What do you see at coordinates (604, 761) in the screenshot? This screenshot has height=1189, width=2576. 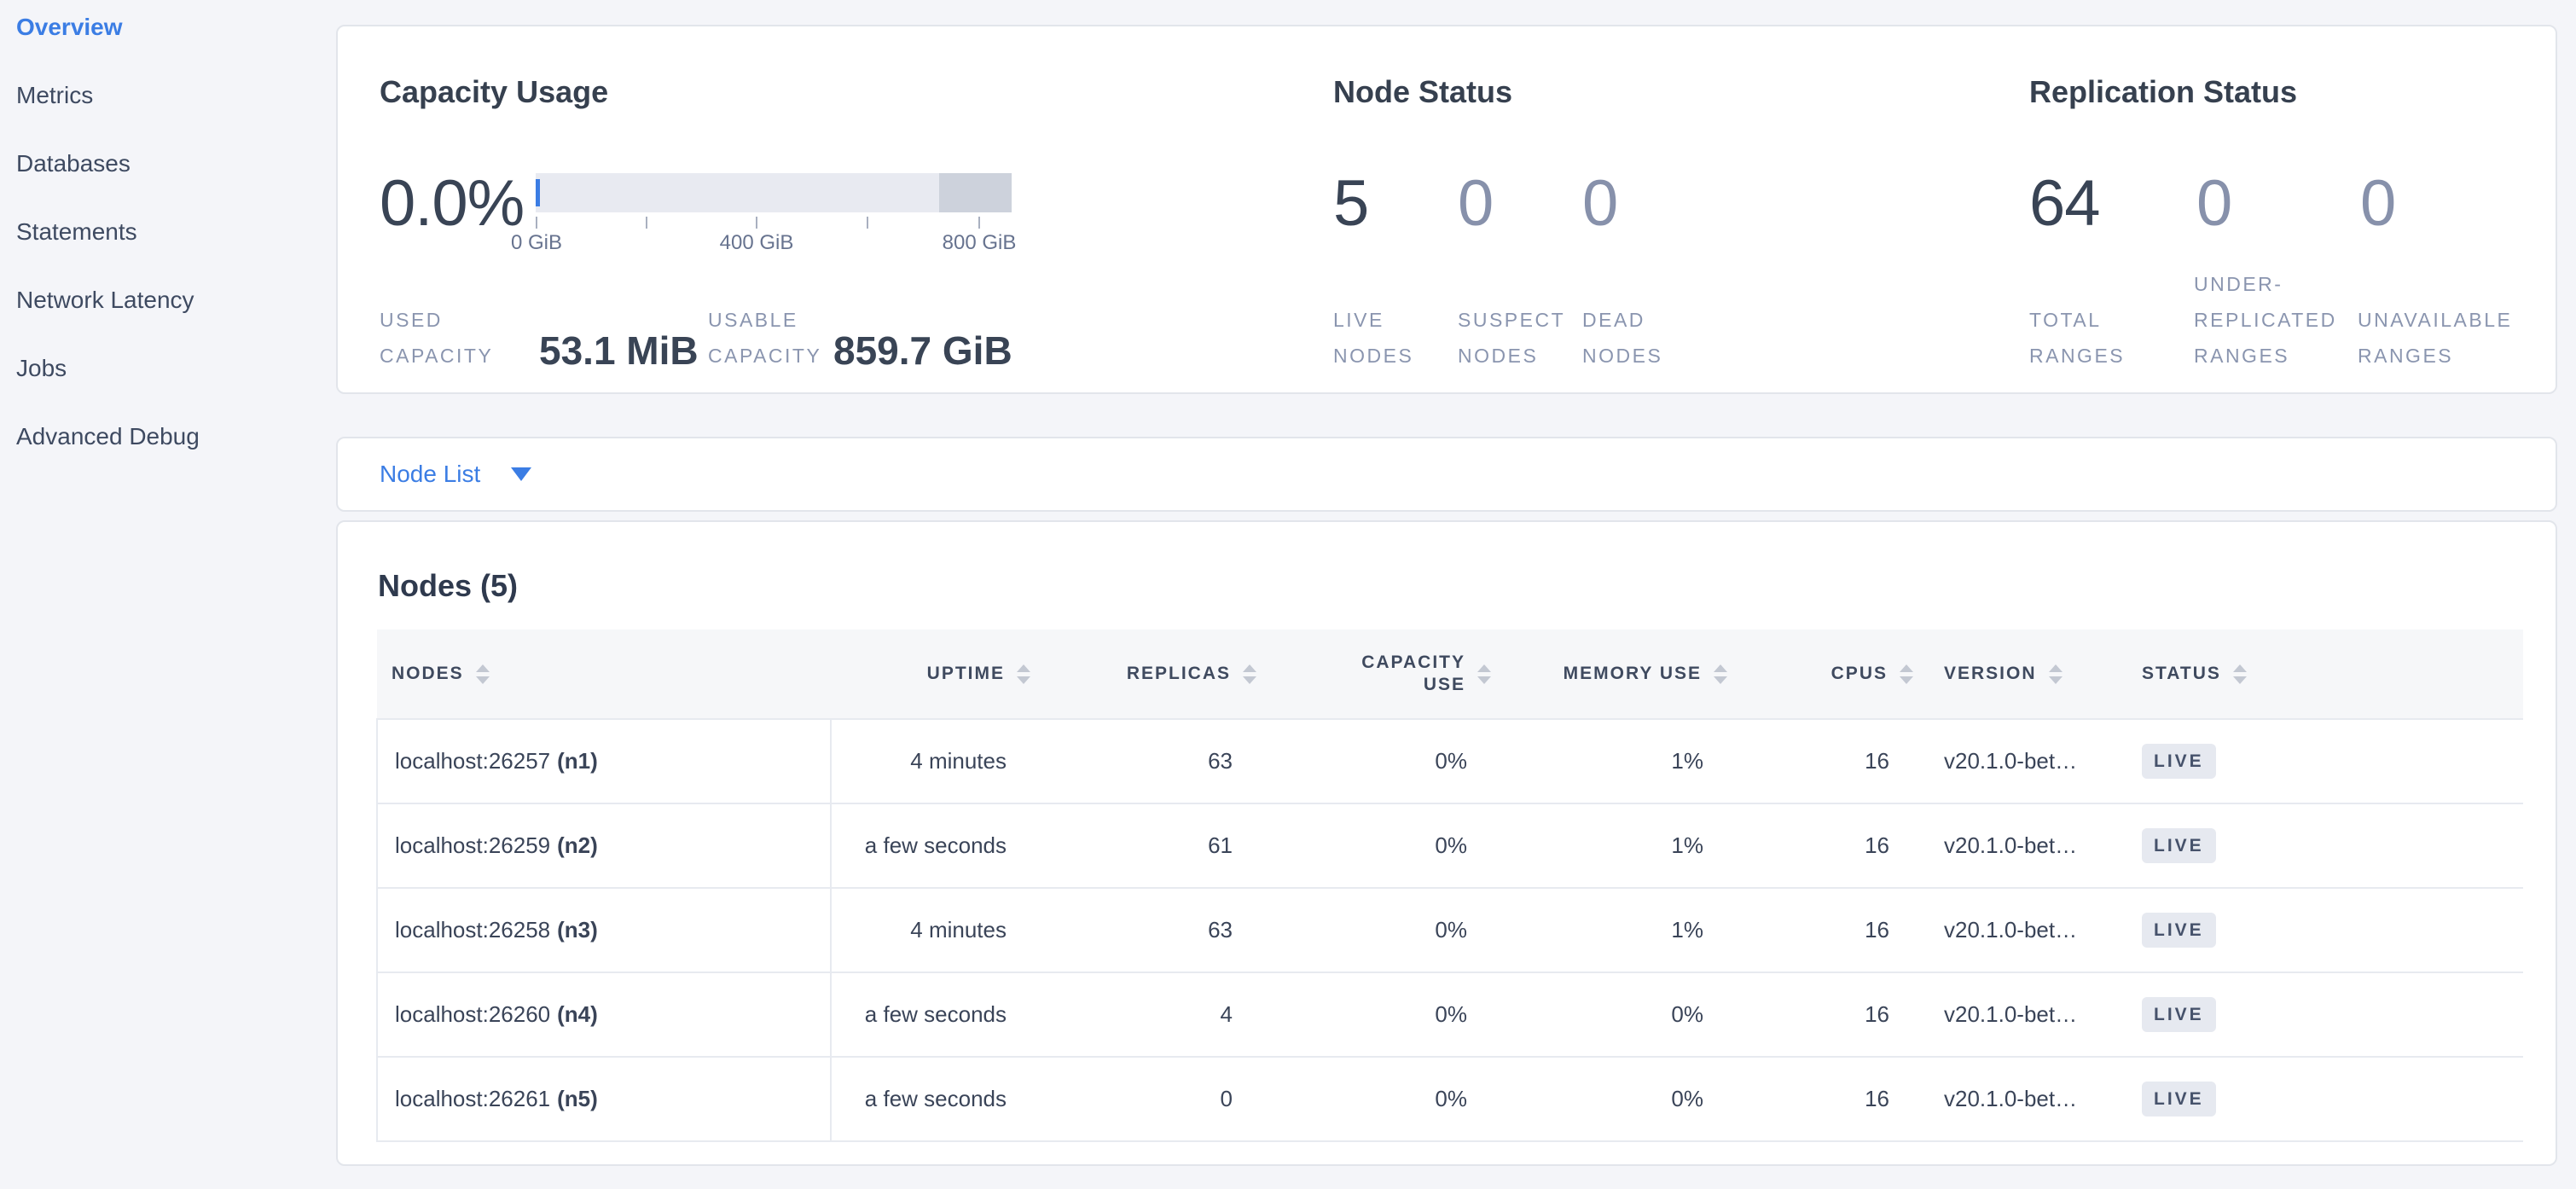 I see `node-address-cell: localhost:26257 (n1)` at bounding box center [604, 761].